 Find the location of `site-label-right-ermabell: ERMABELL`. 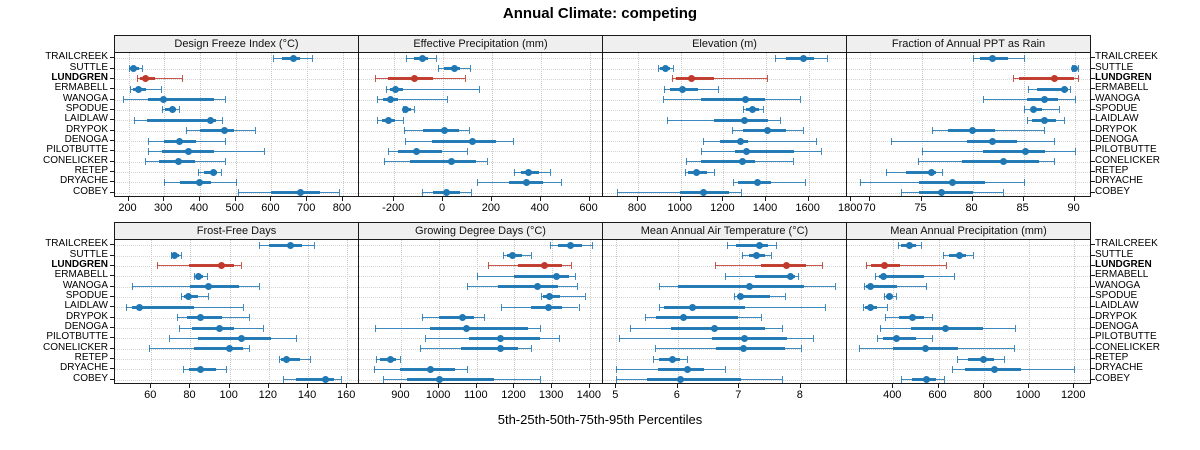

site-label-right-ermabell: ERMABELL is located at coordinates (1122, 275).